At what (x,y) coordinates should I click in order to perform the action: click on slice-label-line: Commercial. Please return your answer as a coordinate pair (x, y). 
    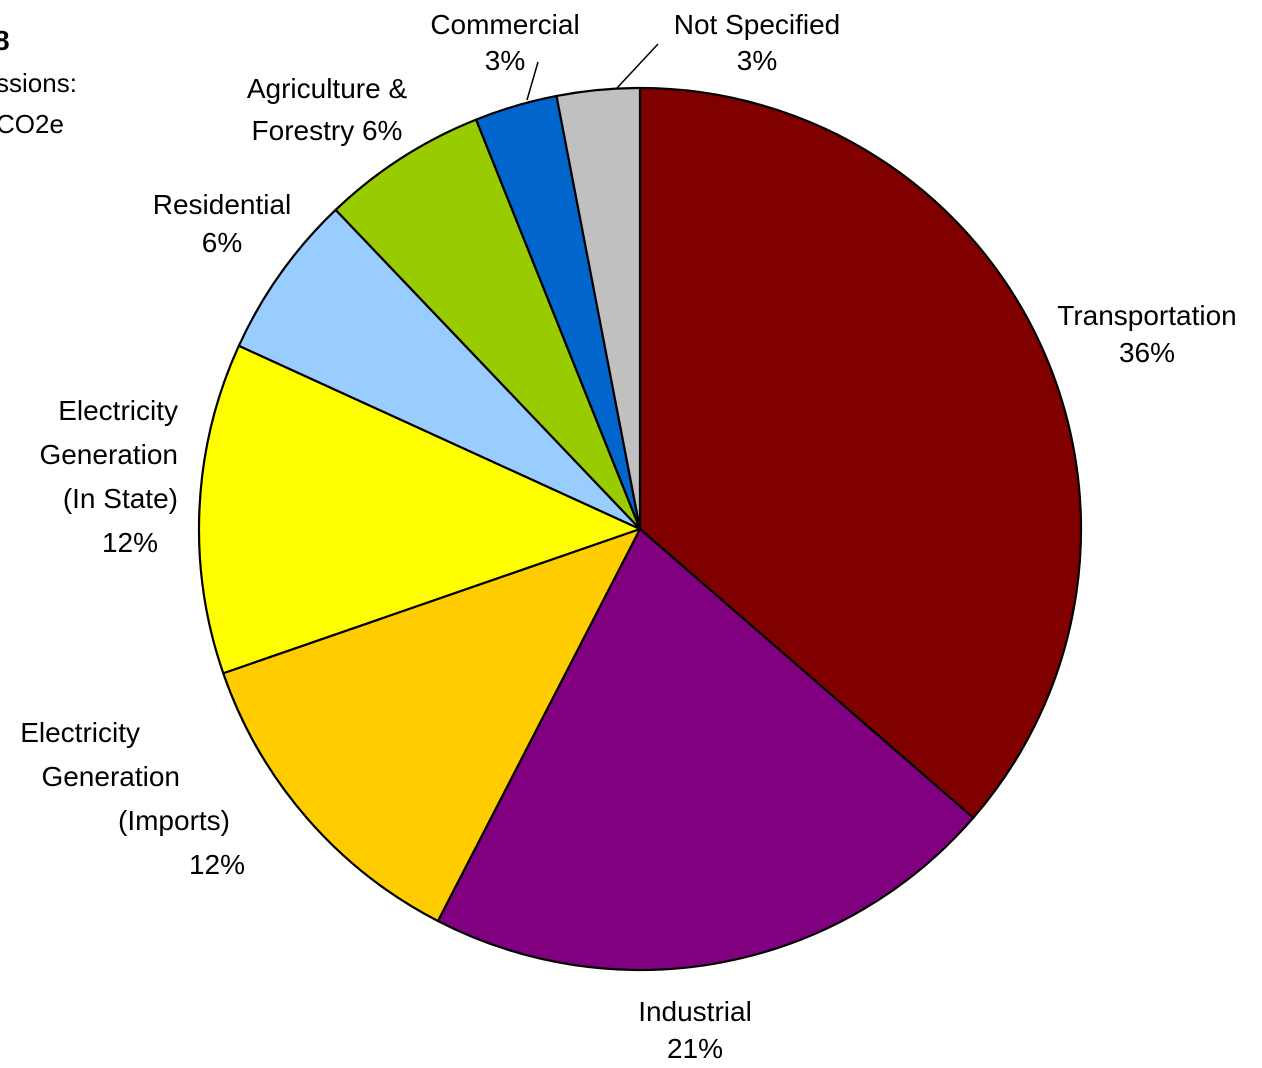
    Looking at the image, I should click on (504, 24).